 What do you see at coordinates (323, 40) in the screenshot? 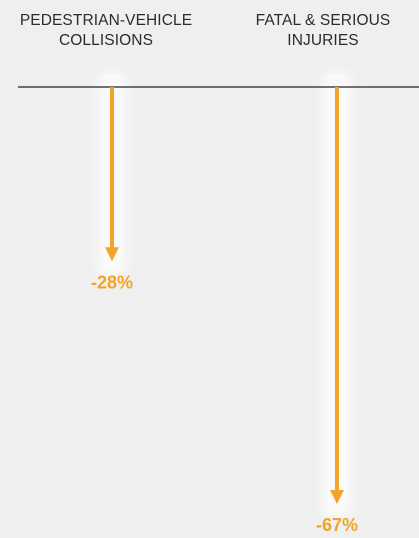
I see `column-header-line: INJURIES` at bounding box center [323, 40].